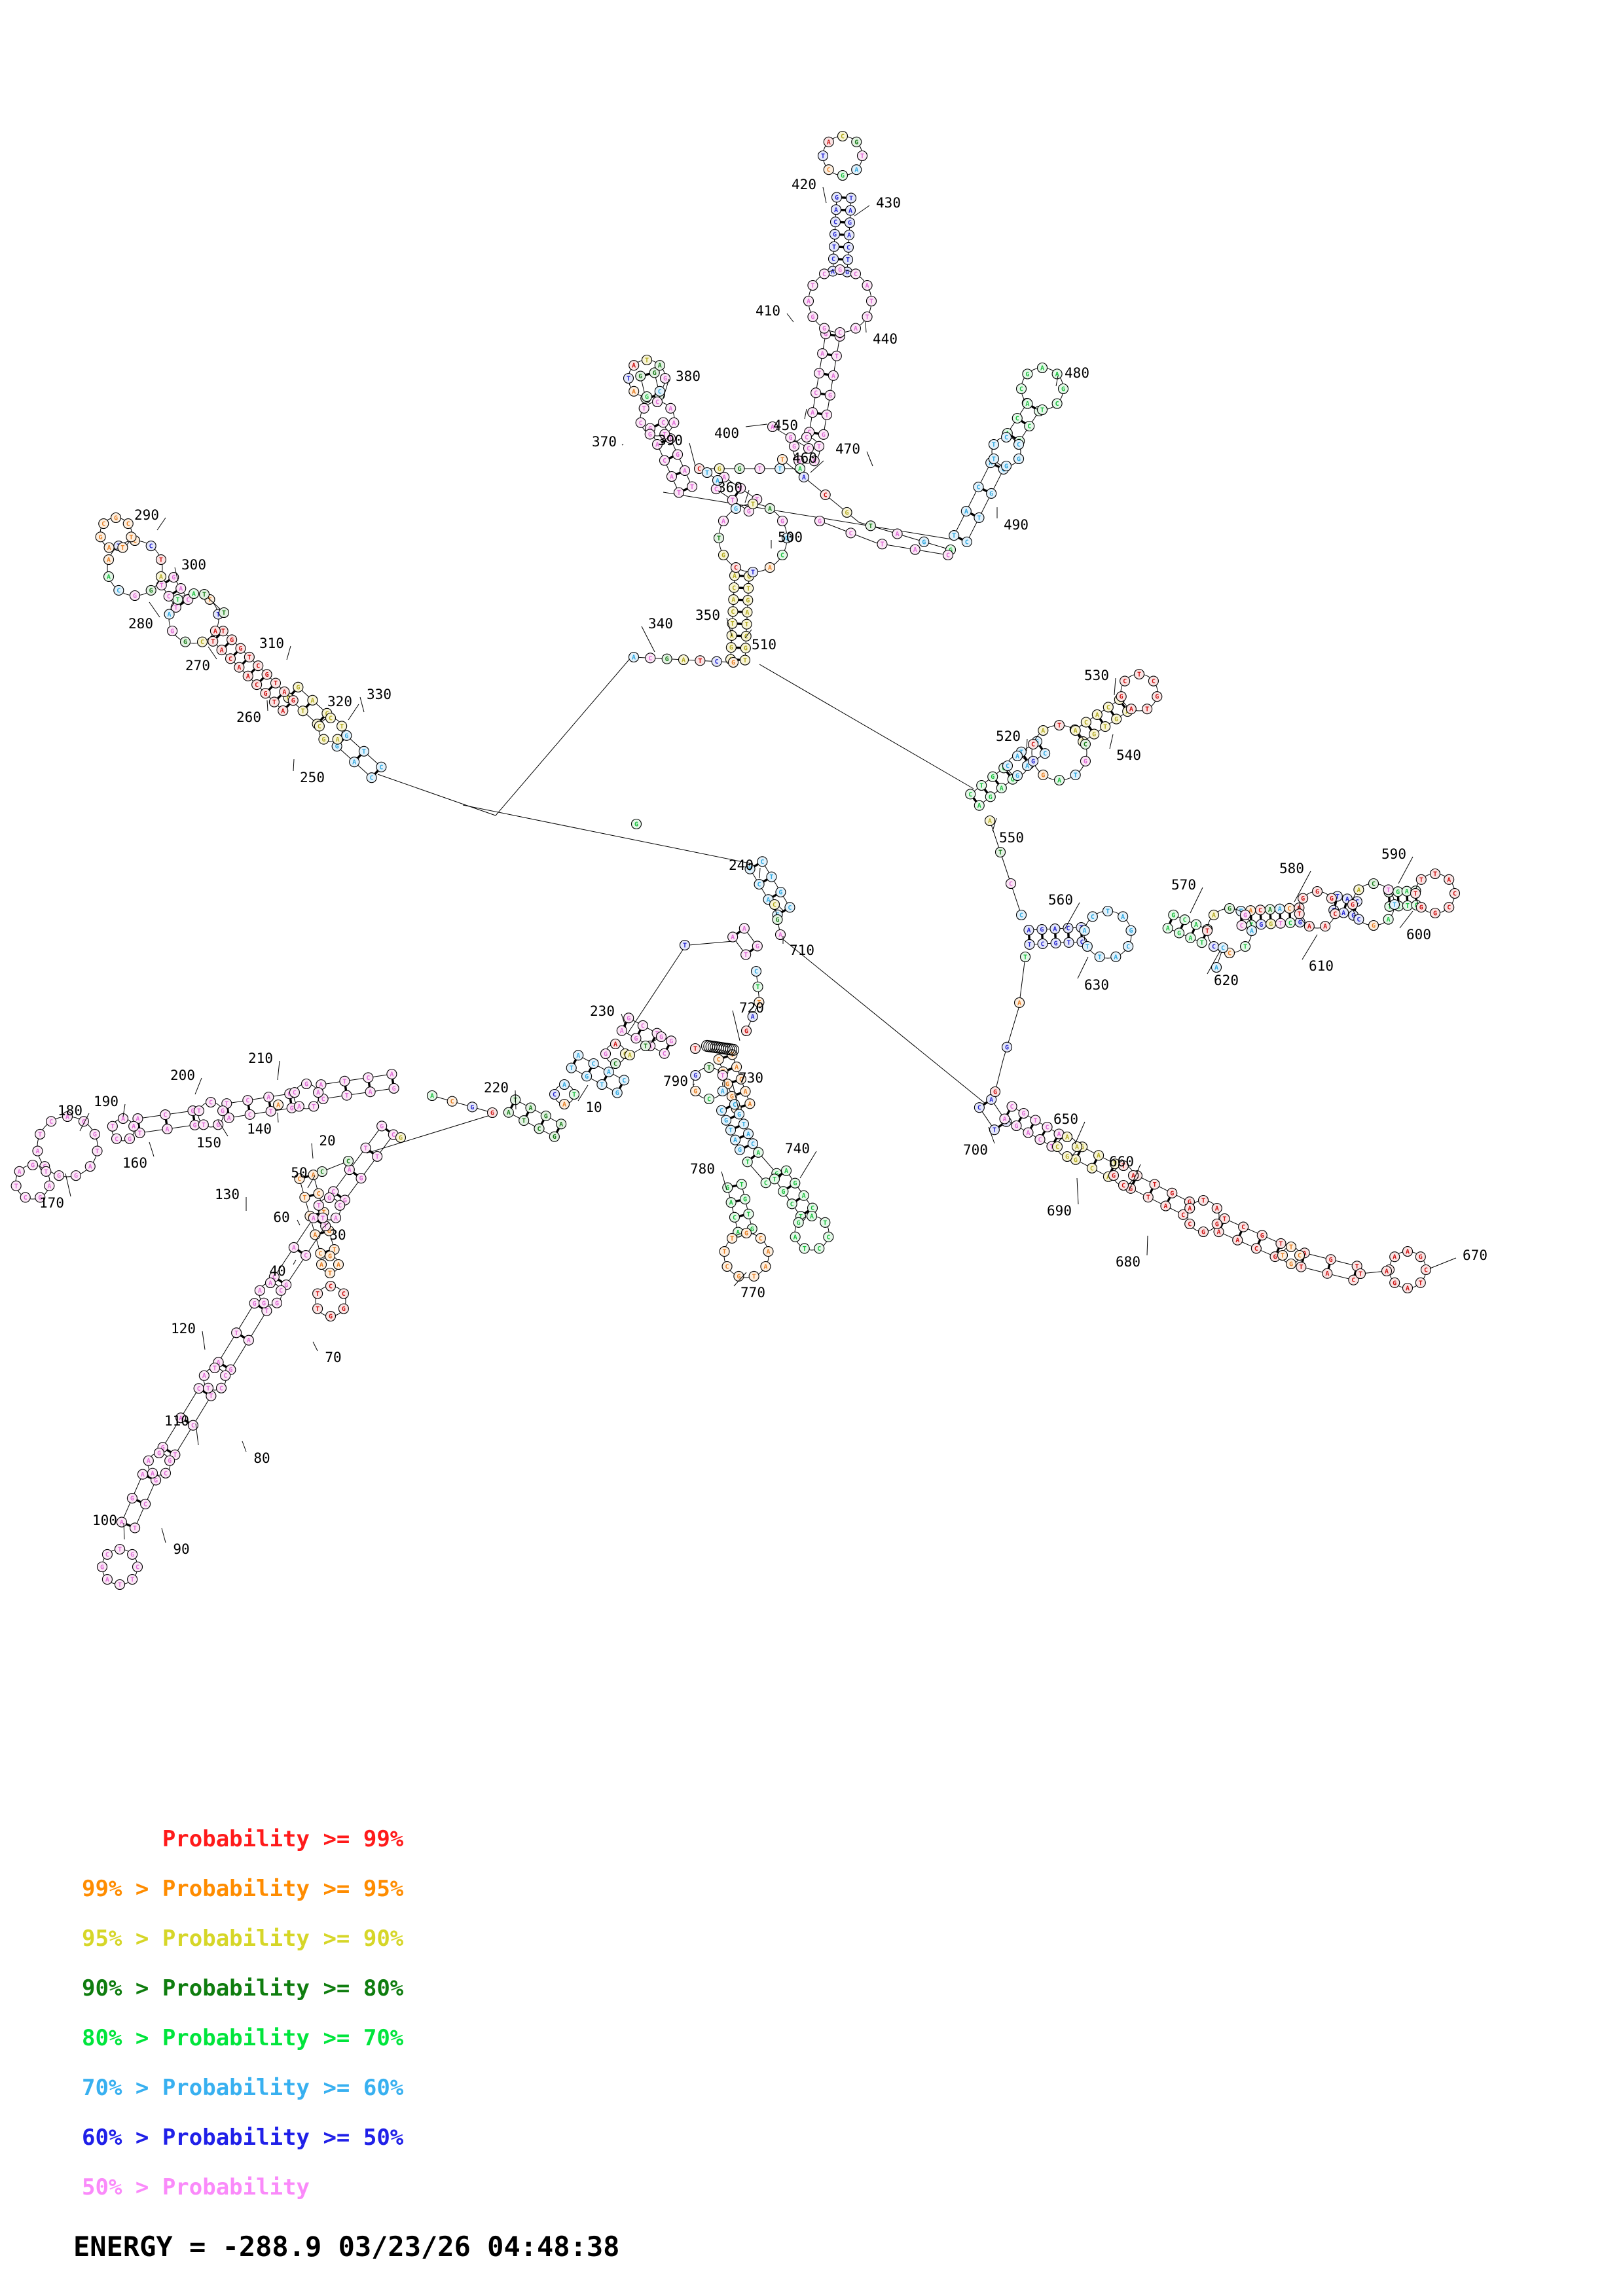  What do you see at coordinates (248, 717) in the screenshot?
I see `position-label: 260` at bounding box center [248, 717].